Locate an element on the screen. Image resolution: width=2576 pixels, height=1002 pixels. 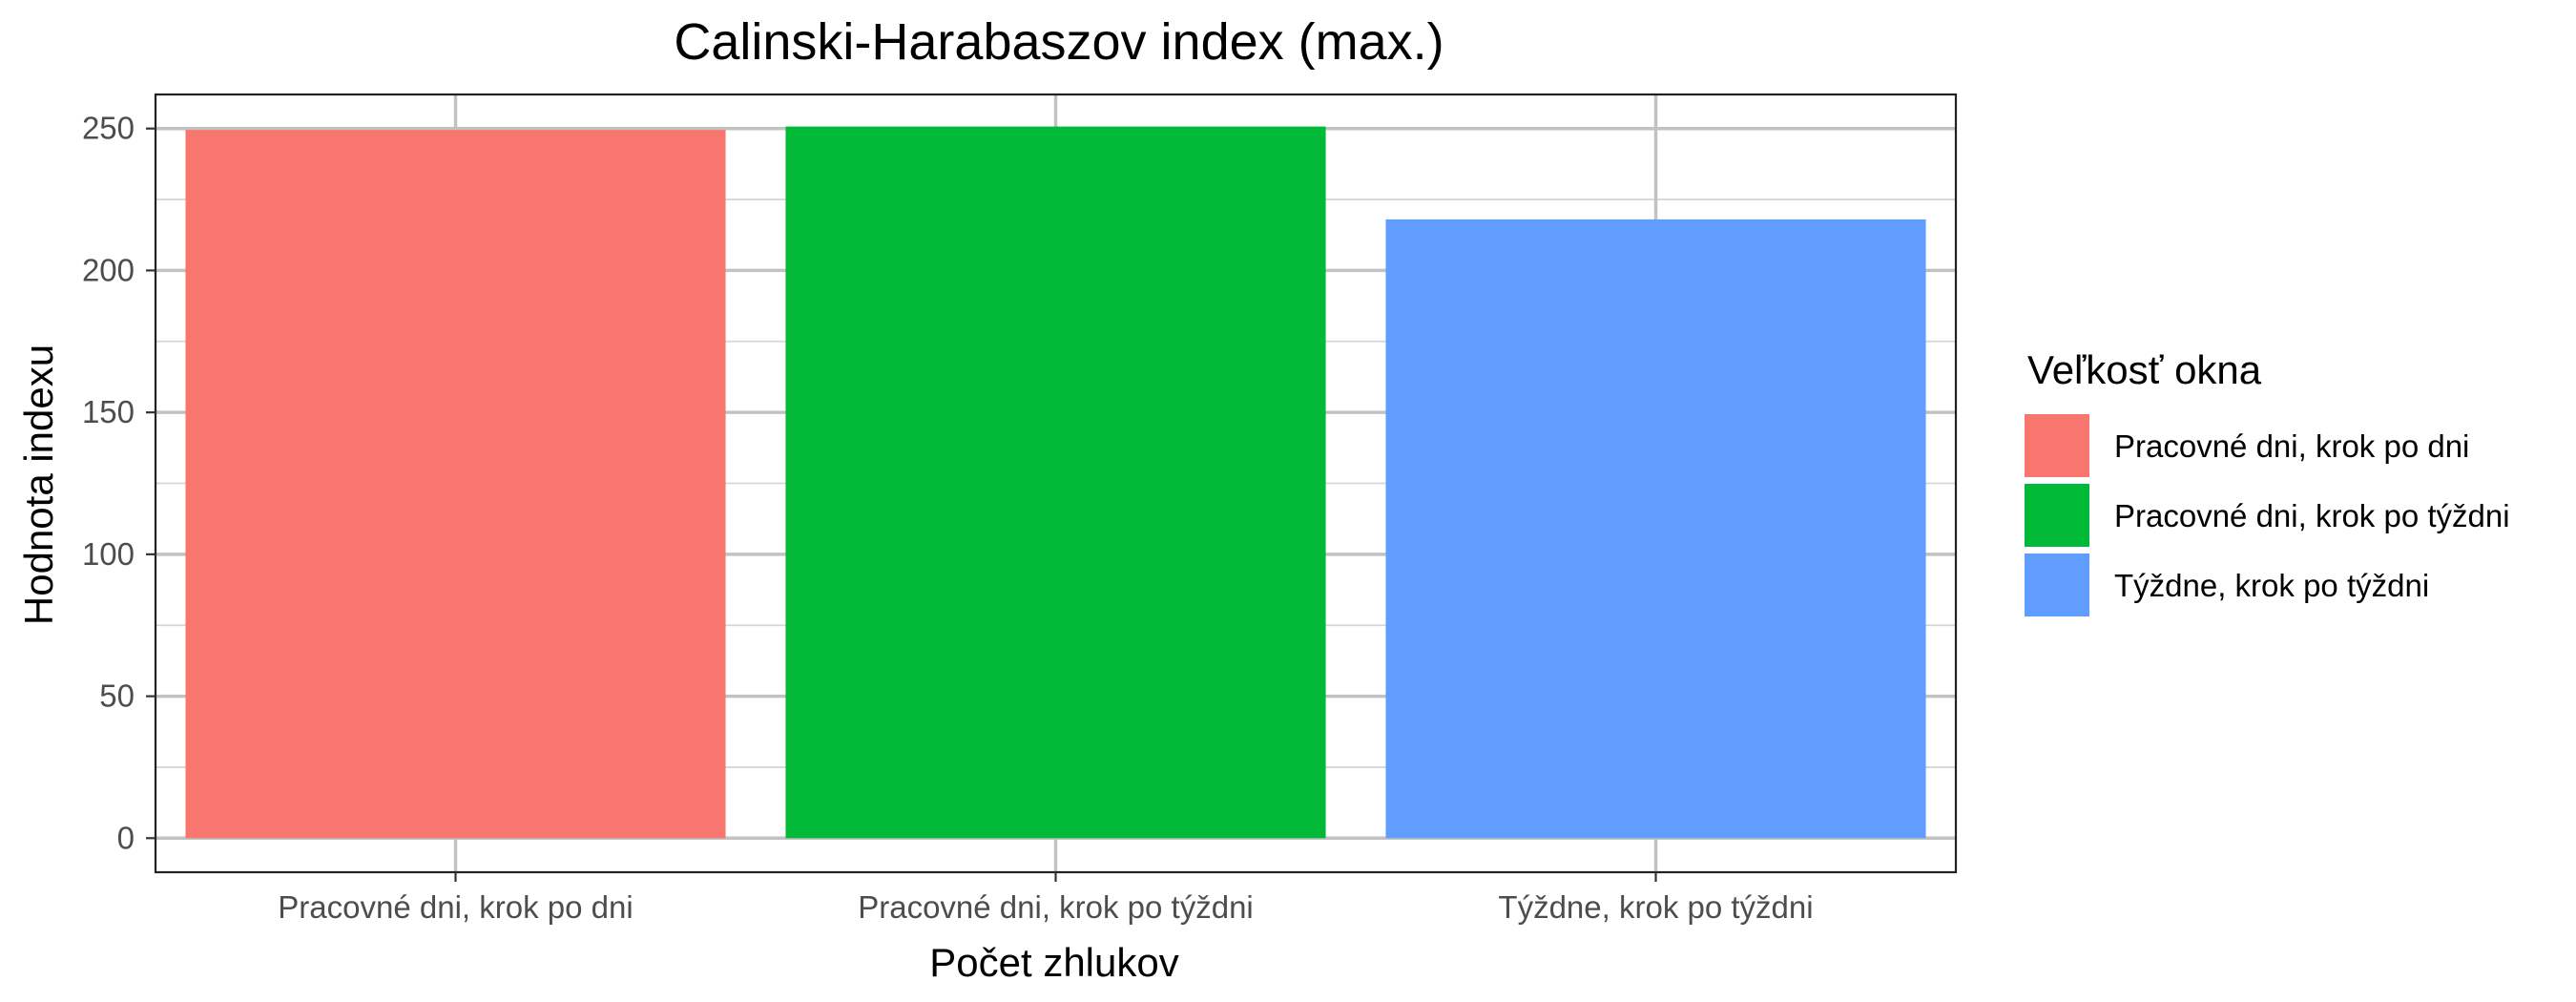
y-tick-label: 50 is located at coordinates (117, 696).